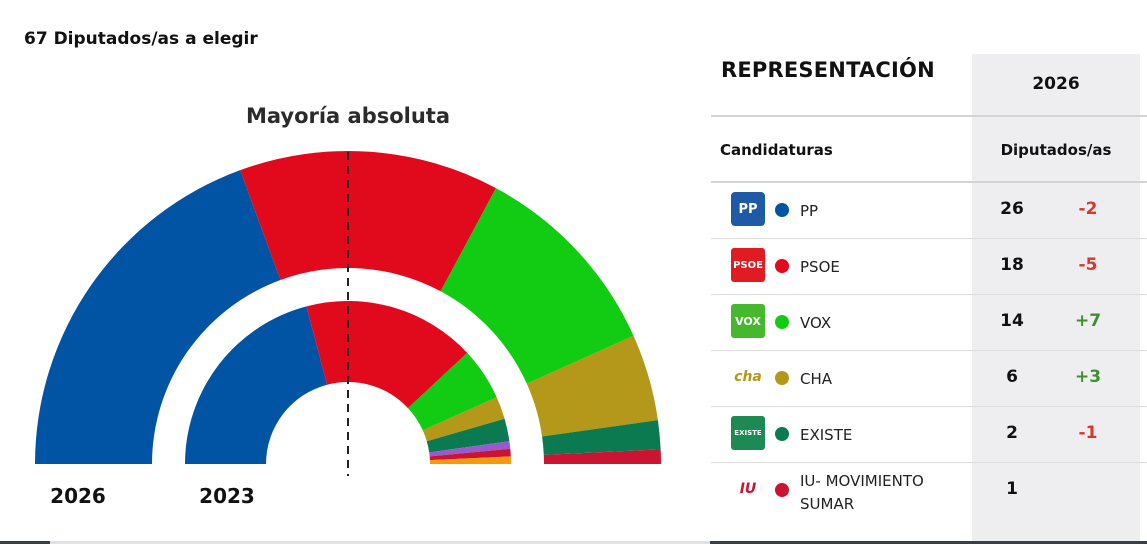  Describe the element at coordinates (1088, 433) in the screenshot. I see `party-seat-change: -1` at that location.